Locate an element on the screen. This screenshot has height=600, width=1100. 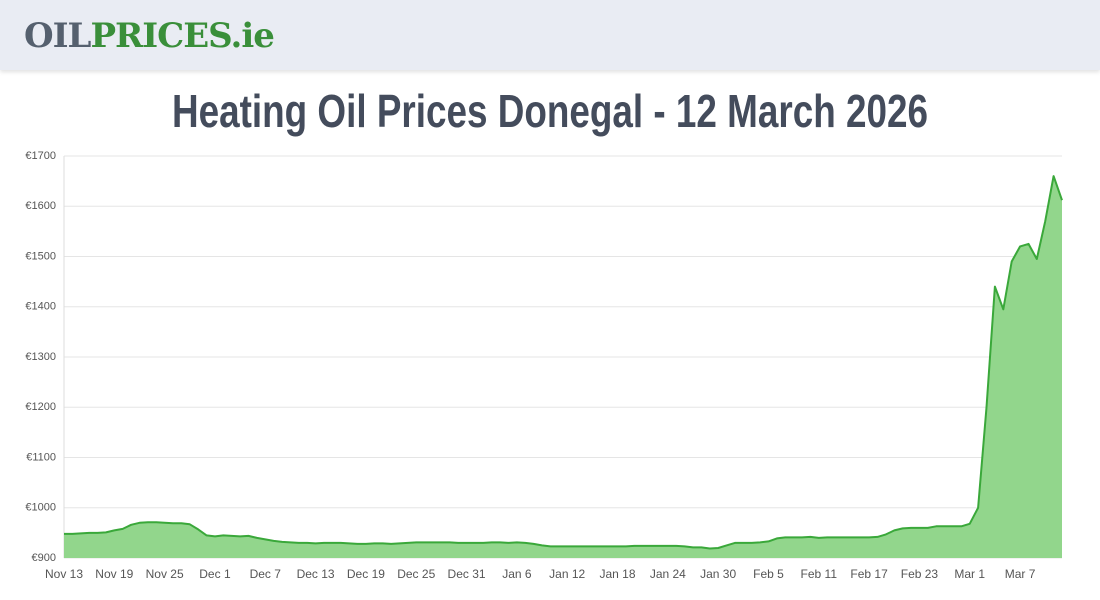
y-tick-label: €1100 is located at coordinates (41, 457).